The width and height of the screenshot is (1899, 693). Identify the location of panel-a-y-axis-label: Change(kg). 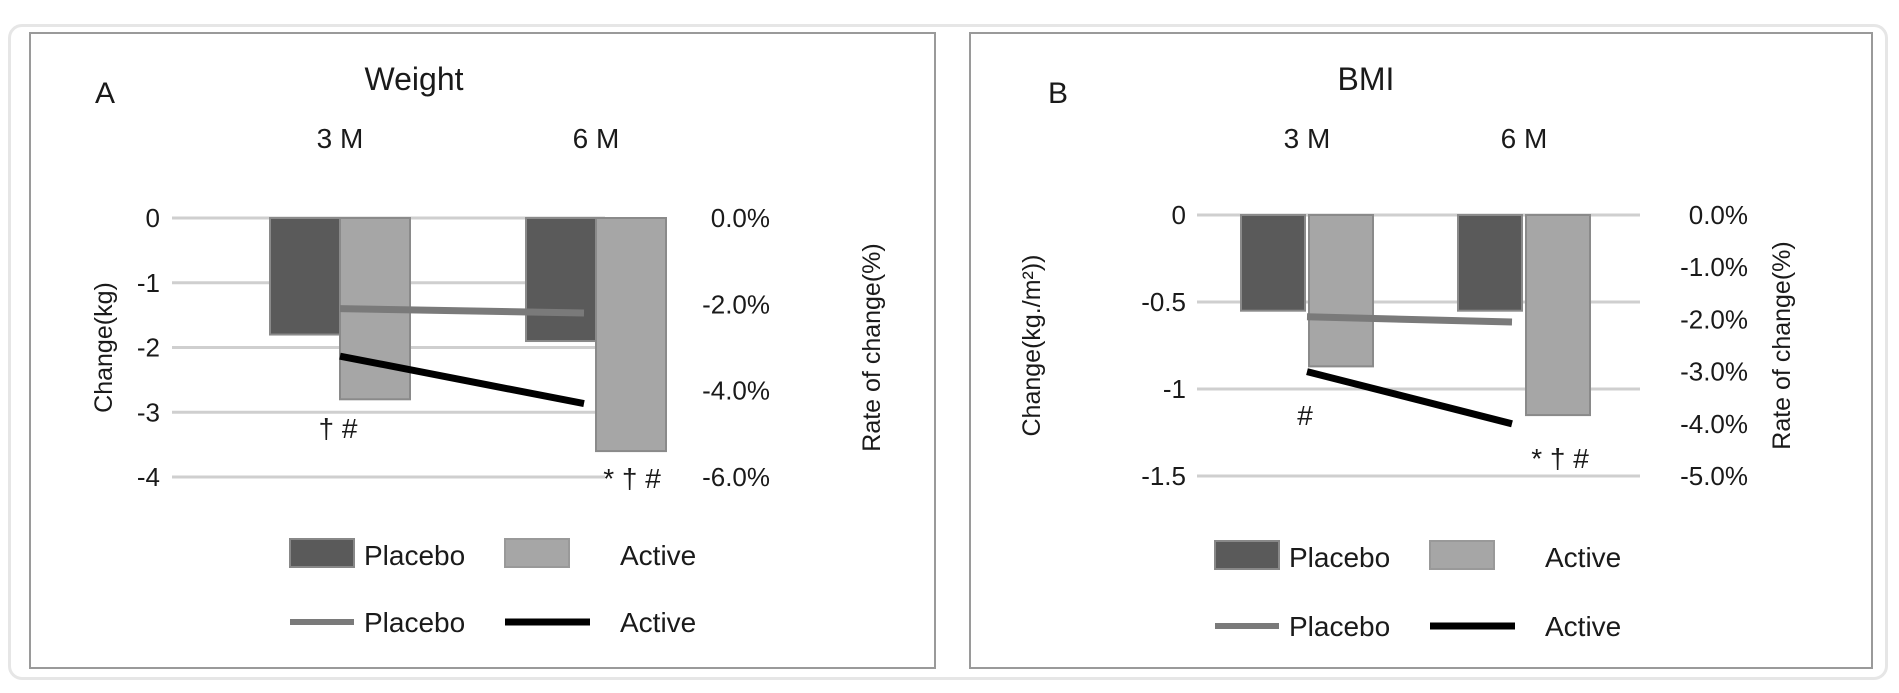
(104, 347).